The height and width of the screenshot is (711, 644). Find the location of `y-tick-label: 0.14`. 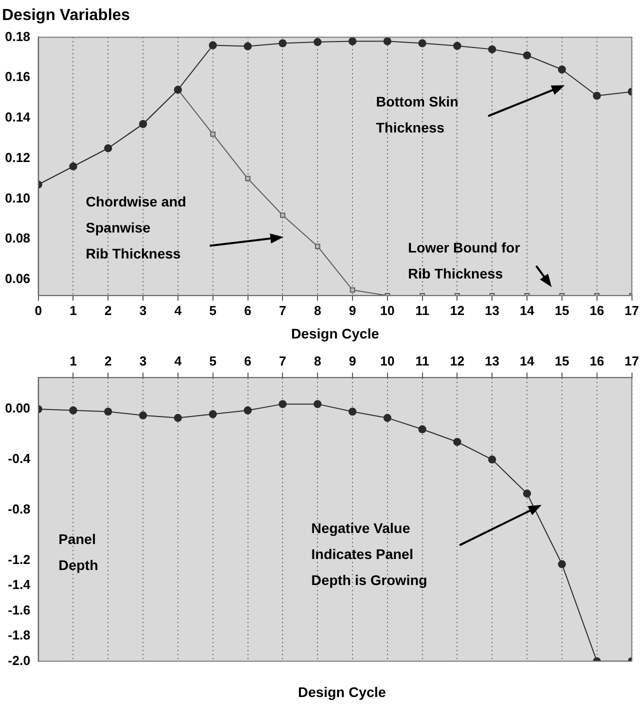

y-tick-label: 0.14 is located at coordinates (18, 117).